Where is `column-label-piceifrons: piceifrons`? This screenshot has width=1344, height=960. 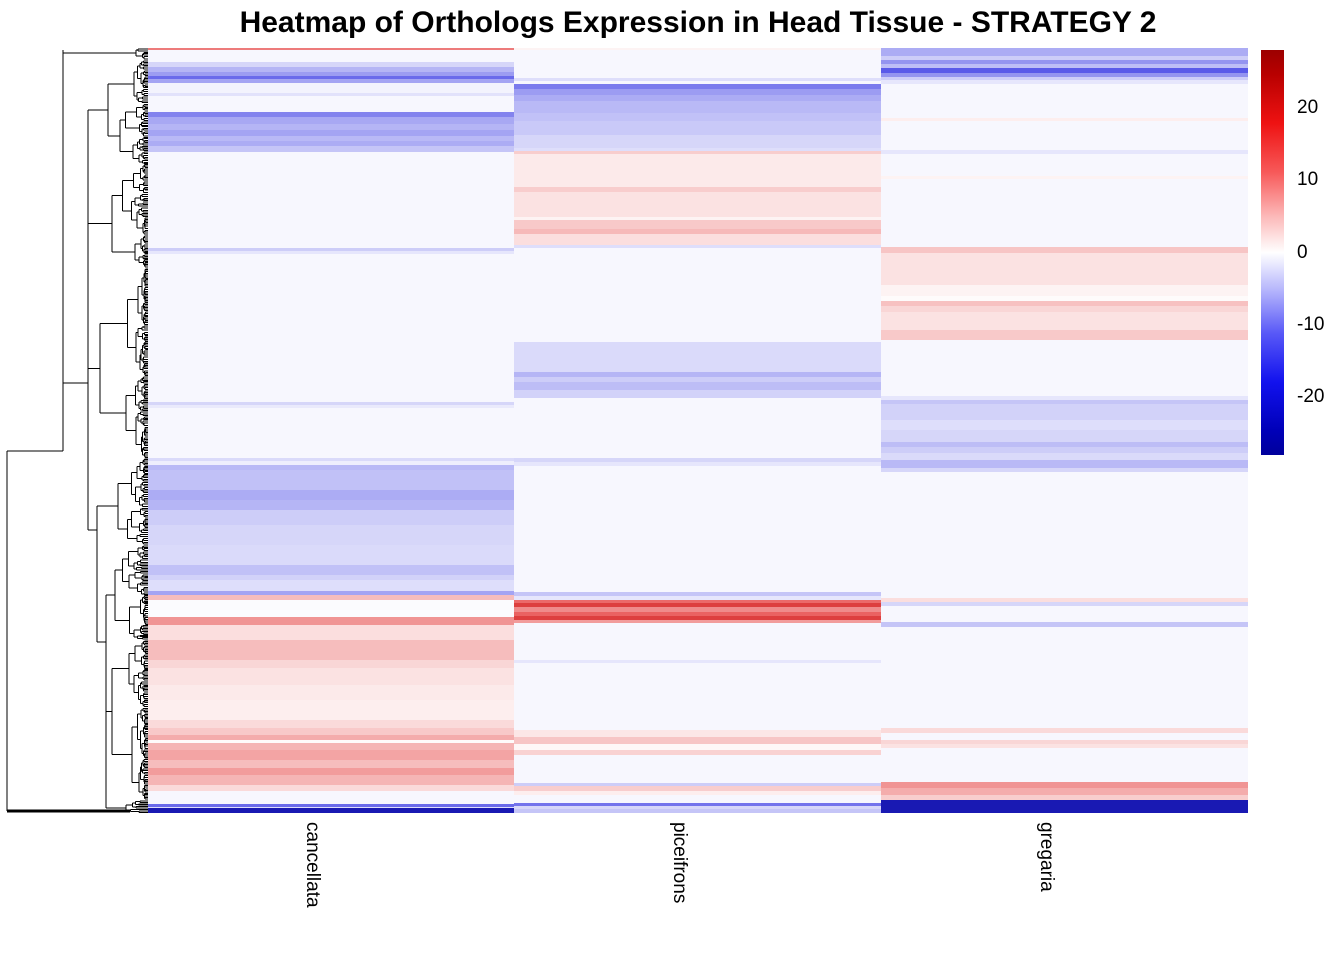
column-label-piceifrons: piceifrons is located at coordinates (679, 863).